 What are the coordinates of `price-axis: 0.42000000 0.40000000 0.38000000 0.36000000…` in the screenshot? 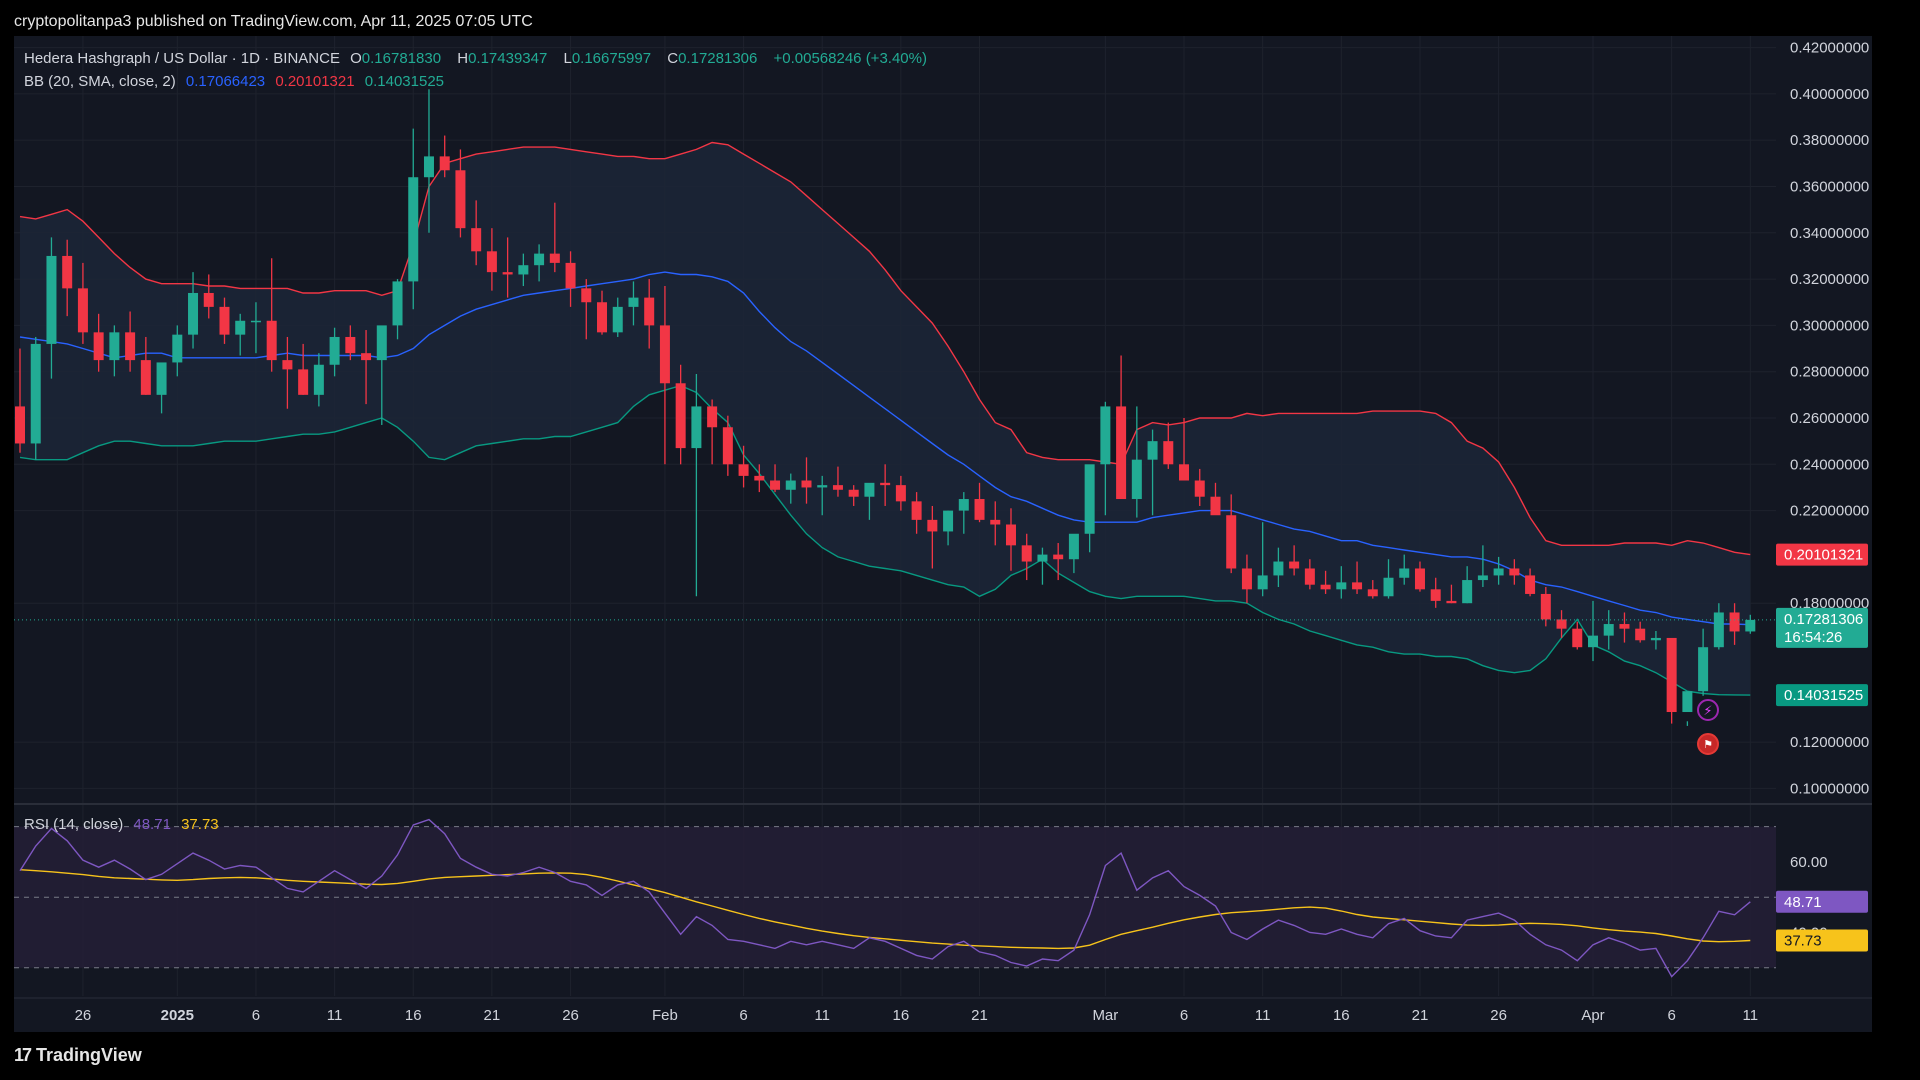 It's located at (1829, 419).